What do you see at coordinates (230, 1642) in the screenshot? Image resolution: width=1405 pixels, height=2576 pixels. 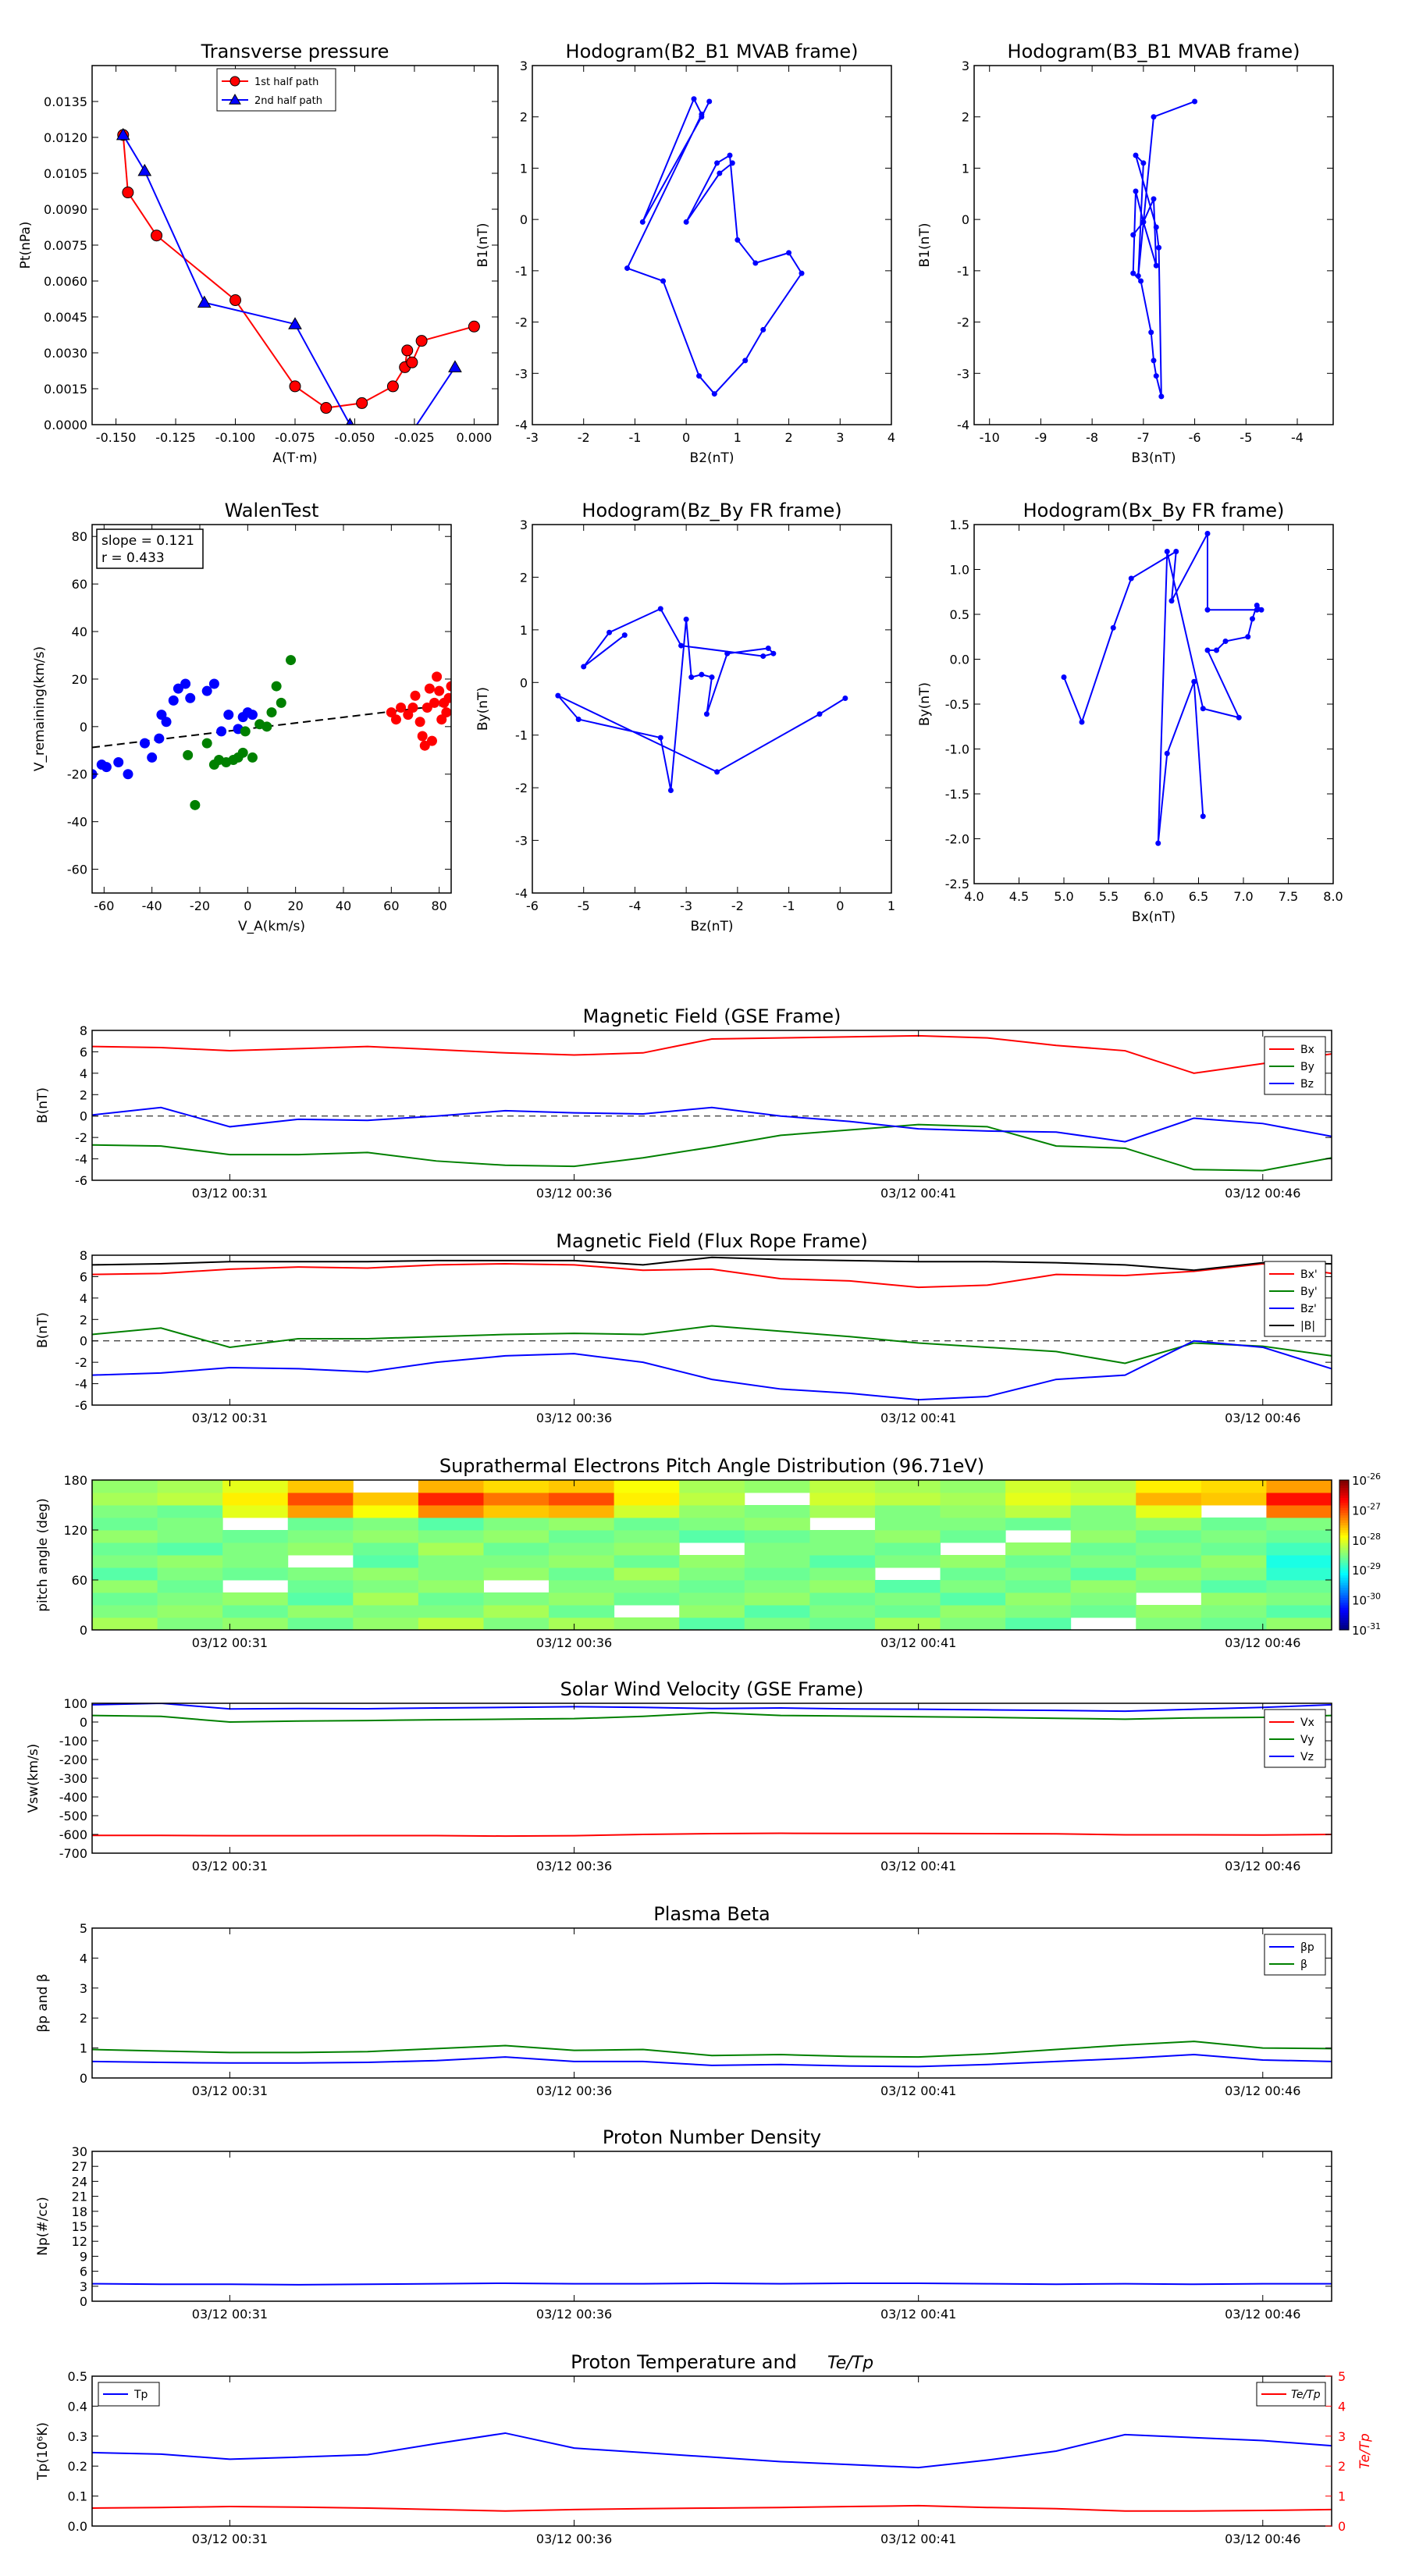 I see `x-tick-label: 03/12 00:31` at bounding box center [230, 1642].